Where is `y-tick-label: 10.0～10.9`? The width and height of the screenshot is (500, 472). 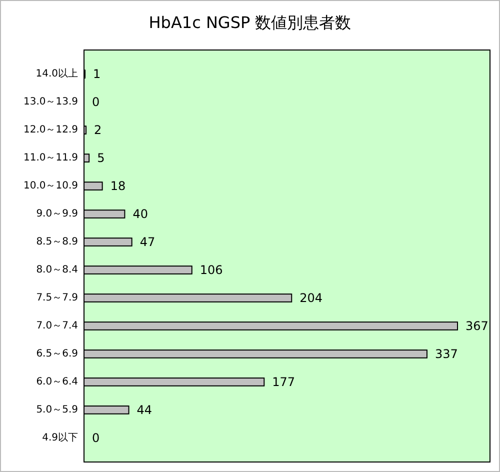 y-tick-label: 10.0～10.9 is located at coordinates (50, 186).